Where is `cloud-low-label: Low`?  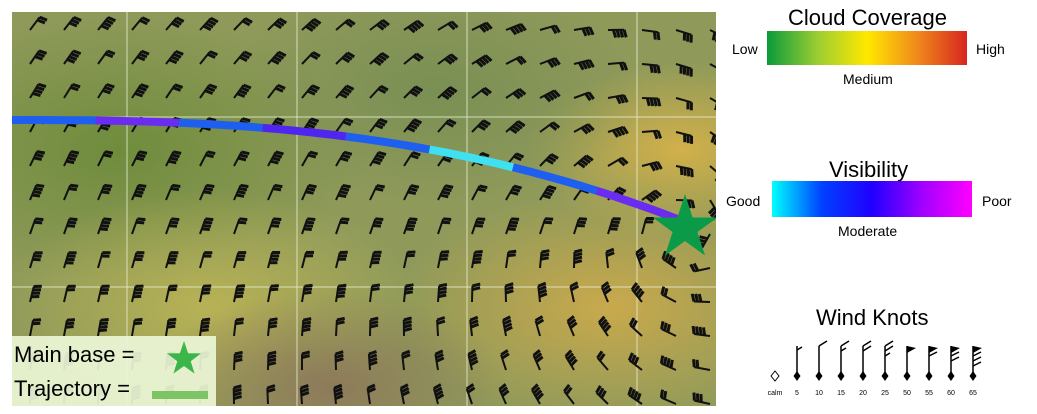
cloud-low-label: Low is located at coordinates (745, 49).